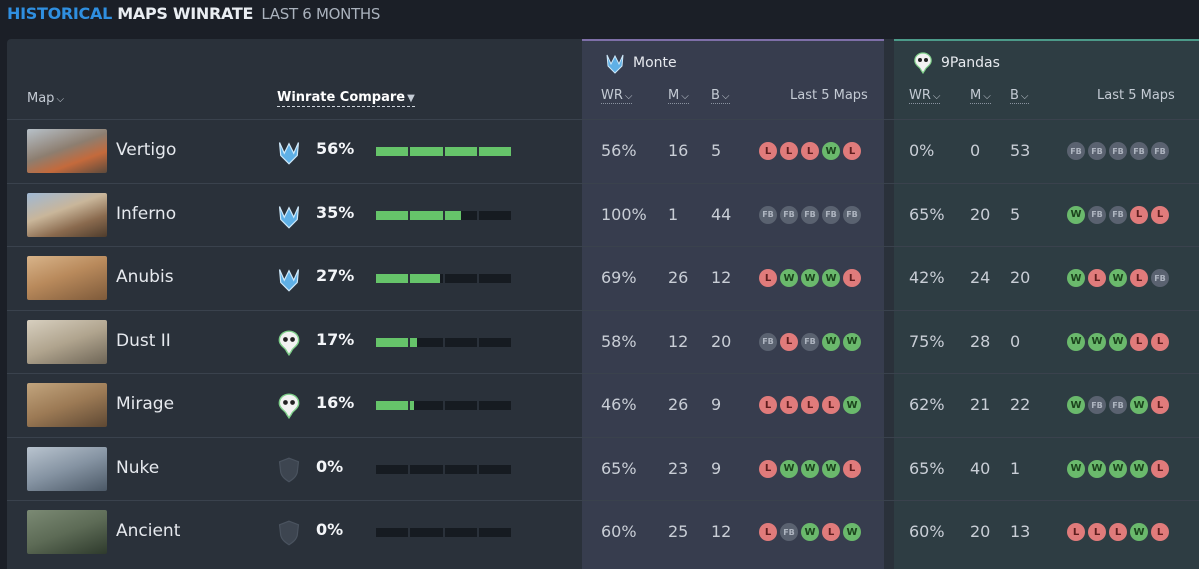 Image resolution: width=1199 pixels, height=569 pixels. Describe the element at coordinates (980, 96) in the screenshot. I see `pandas-m-header: M ⌵` at that location.